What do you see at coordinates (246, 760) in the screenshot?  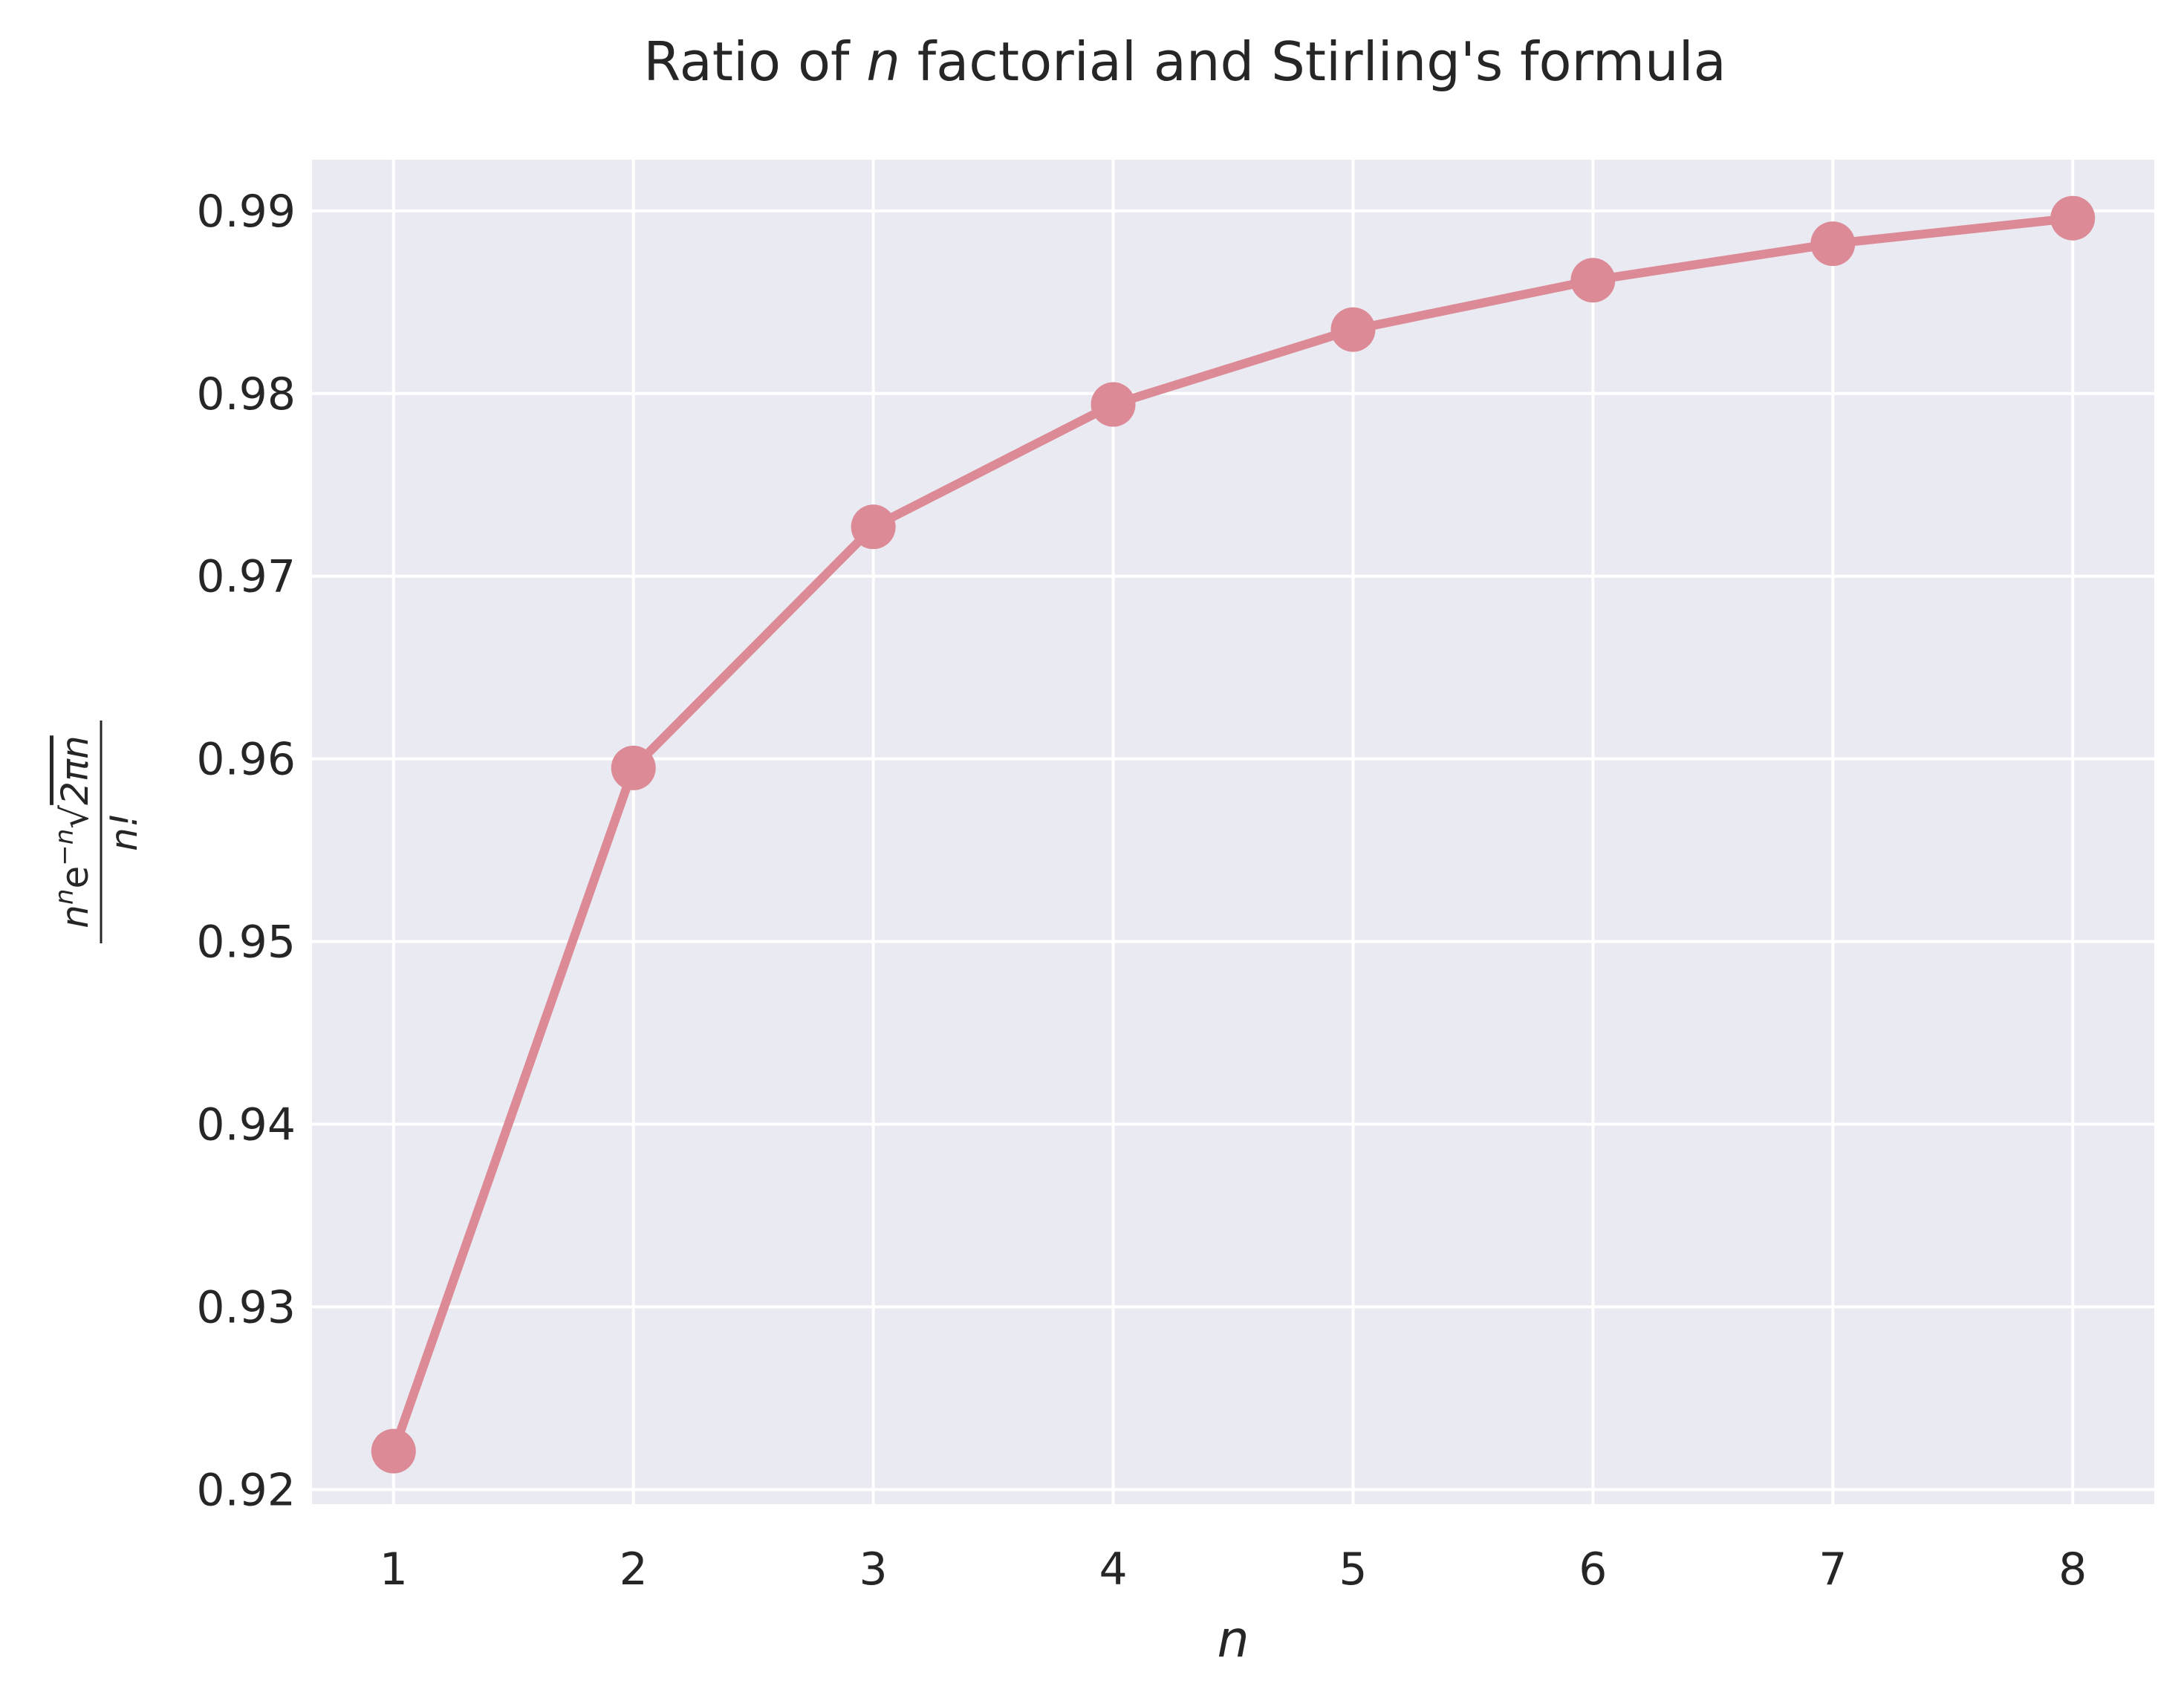 I see `y-tick-label: 0.96` at bounding box center [246, 760].